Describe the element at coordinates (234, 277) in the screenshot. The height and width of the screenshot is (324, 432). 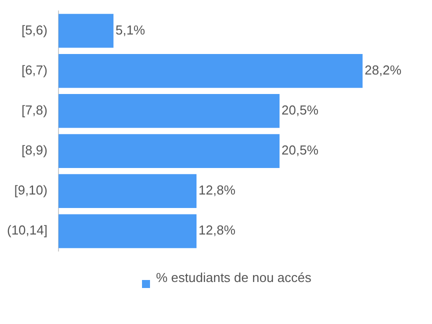
I see `legend-label: % estudiants de nou accés` at that location.